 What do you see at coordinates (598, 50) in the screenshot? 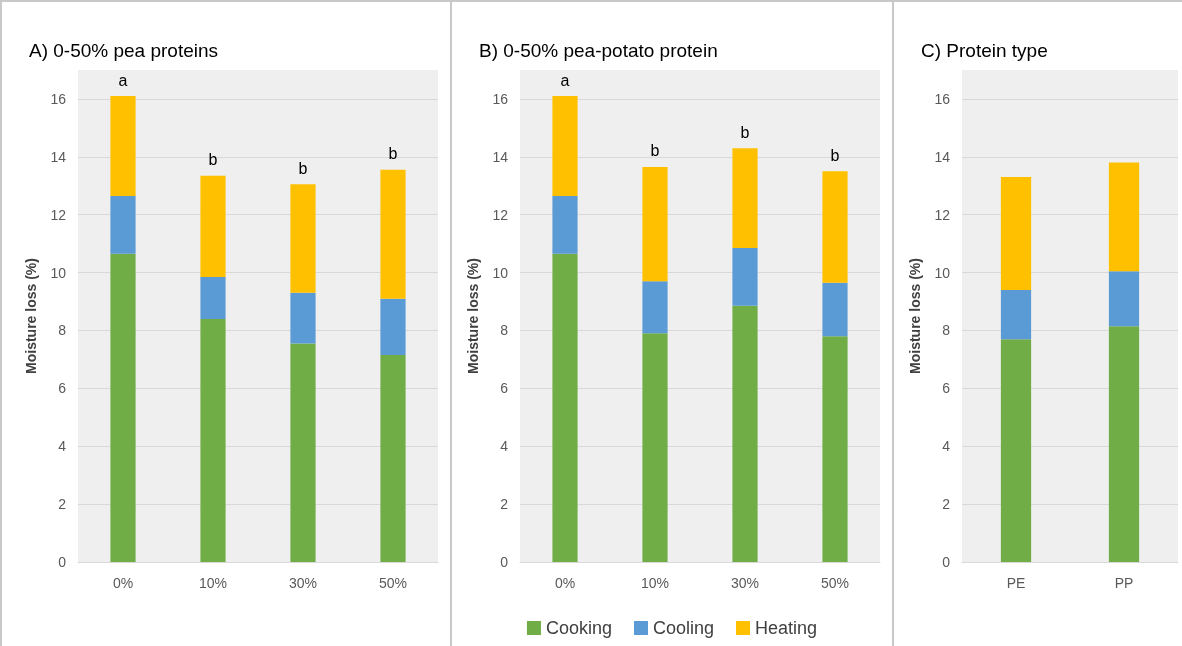
I see `chart-title: B) 0-50% pea-potato protein` at bounding box center [598, 50].